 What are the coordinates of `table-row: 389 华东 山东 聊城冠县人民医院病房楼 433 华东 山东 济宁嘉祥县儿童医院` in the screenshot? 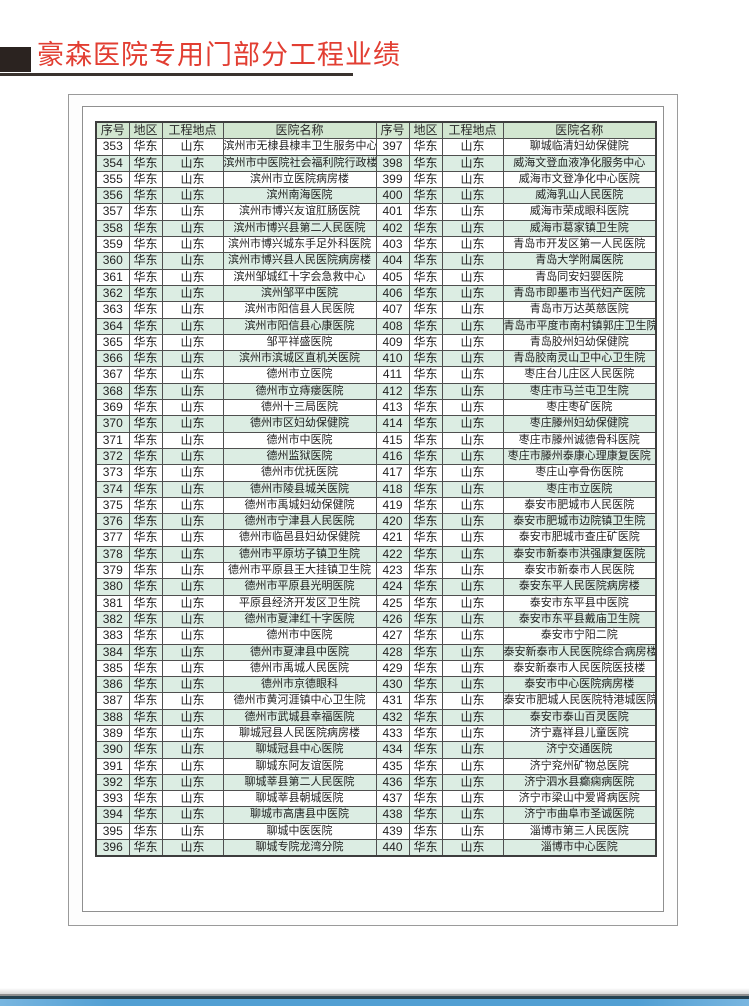 It's located at (376, 733).